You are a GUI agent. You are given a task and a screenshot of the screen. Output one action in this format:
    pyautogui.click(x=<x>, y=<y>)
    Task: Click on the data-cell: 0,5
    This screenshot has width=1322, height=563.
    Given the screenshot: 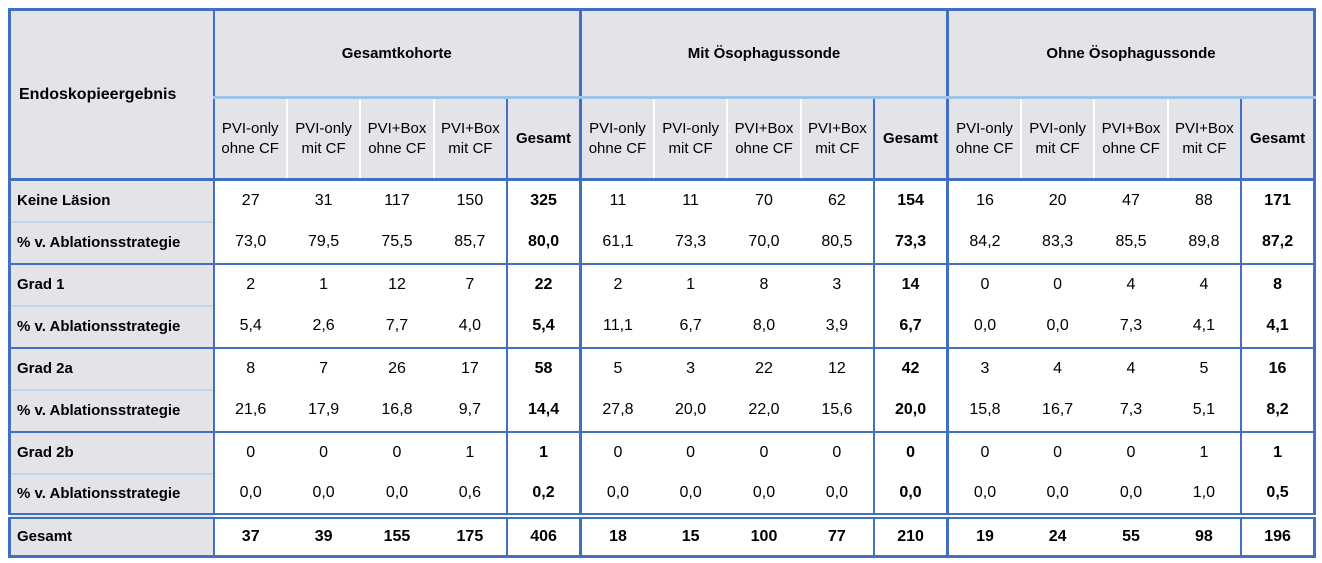 What is the action you would take?
    pyautogui.click(x=1277, y=495)
    